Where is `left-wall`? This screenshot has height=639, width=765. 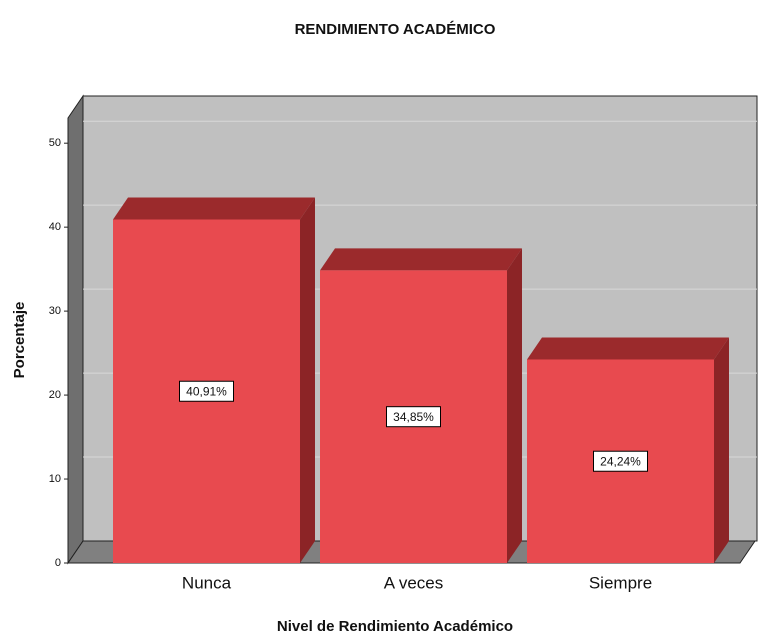 left-wall is located at coordinates (75, 329).